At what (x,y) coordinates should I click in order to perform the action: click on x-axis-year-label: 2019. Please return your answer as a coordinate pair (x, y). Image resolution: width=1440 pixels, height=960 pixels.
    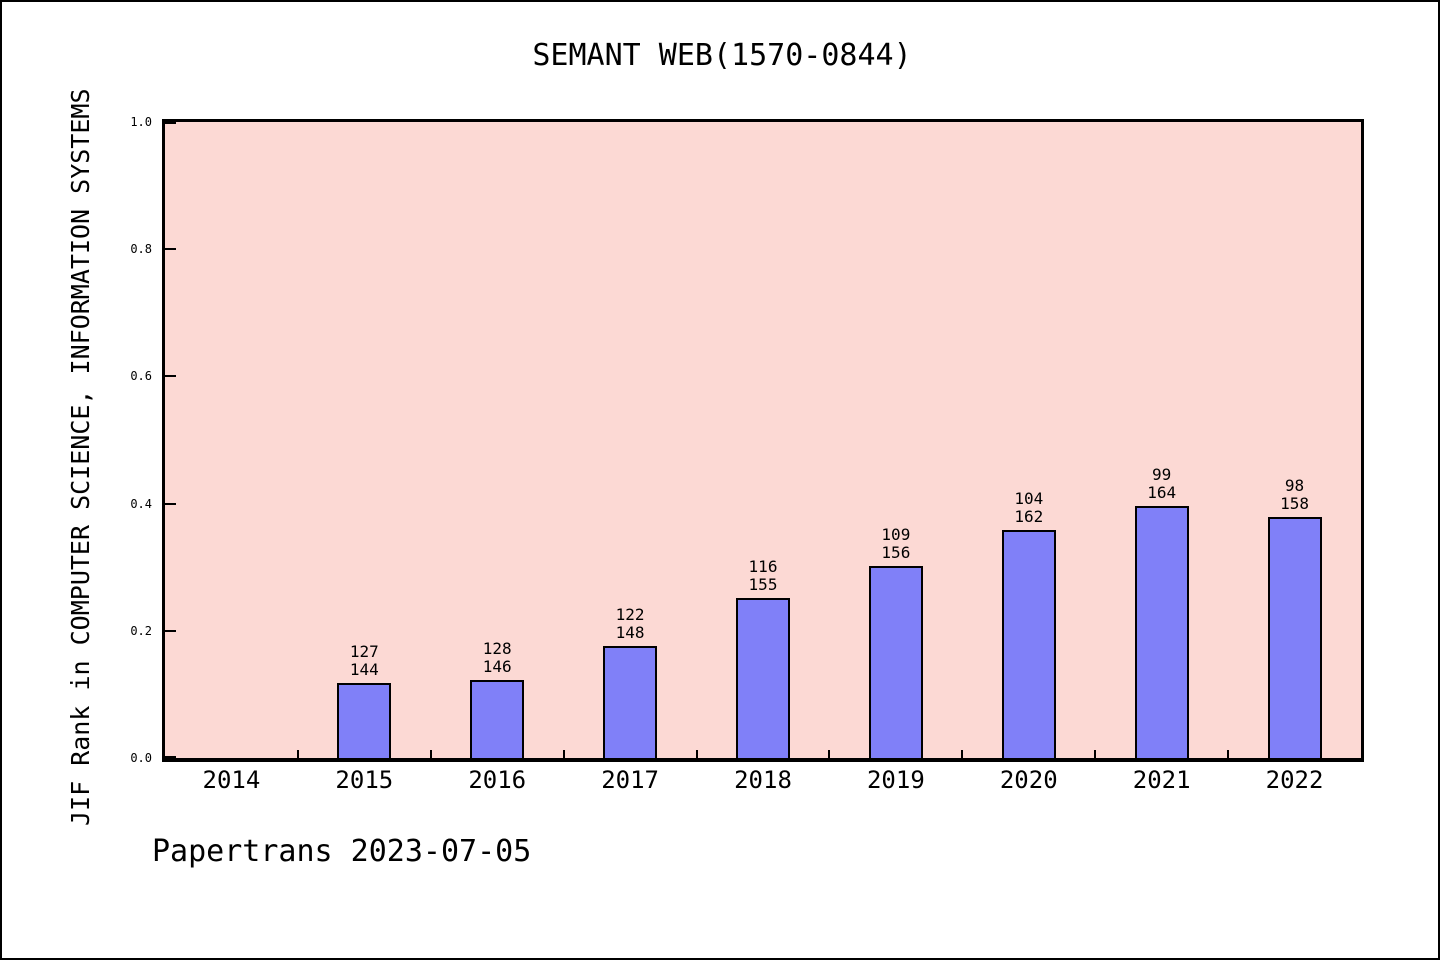
    Looking at the image, I should click on (895, 780).